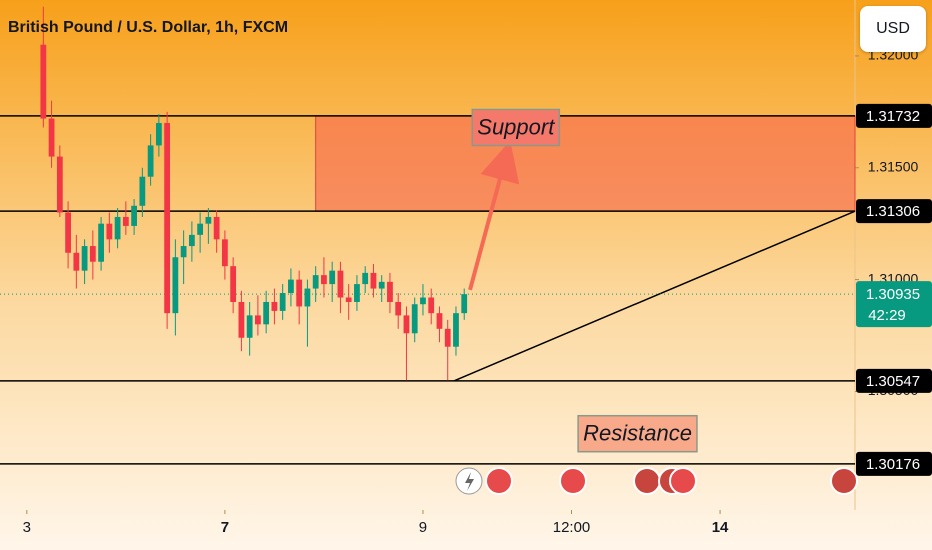 This screenshot has height=550, width=932. What do you see at coordinates (27, 527) in the screenshot?
I see `x-tick-label: 3` at bounding box center [27, 527].